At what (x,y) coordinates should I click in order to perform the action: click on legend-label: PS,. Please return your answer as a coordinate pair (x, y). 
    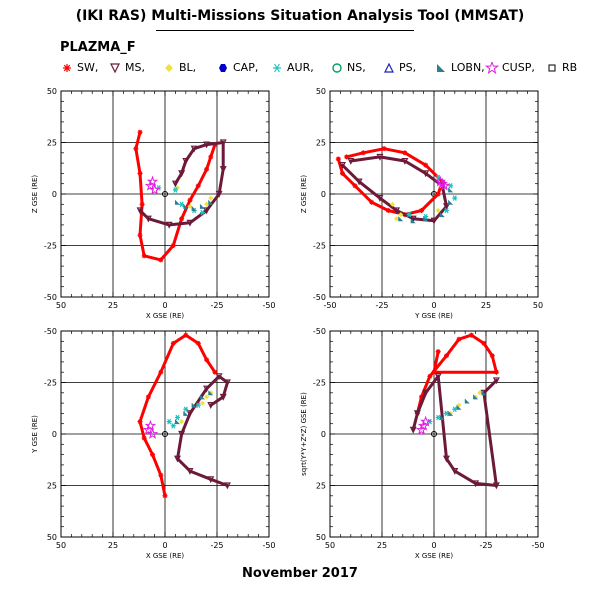
    Looking at the image, I should click on (408, 67).